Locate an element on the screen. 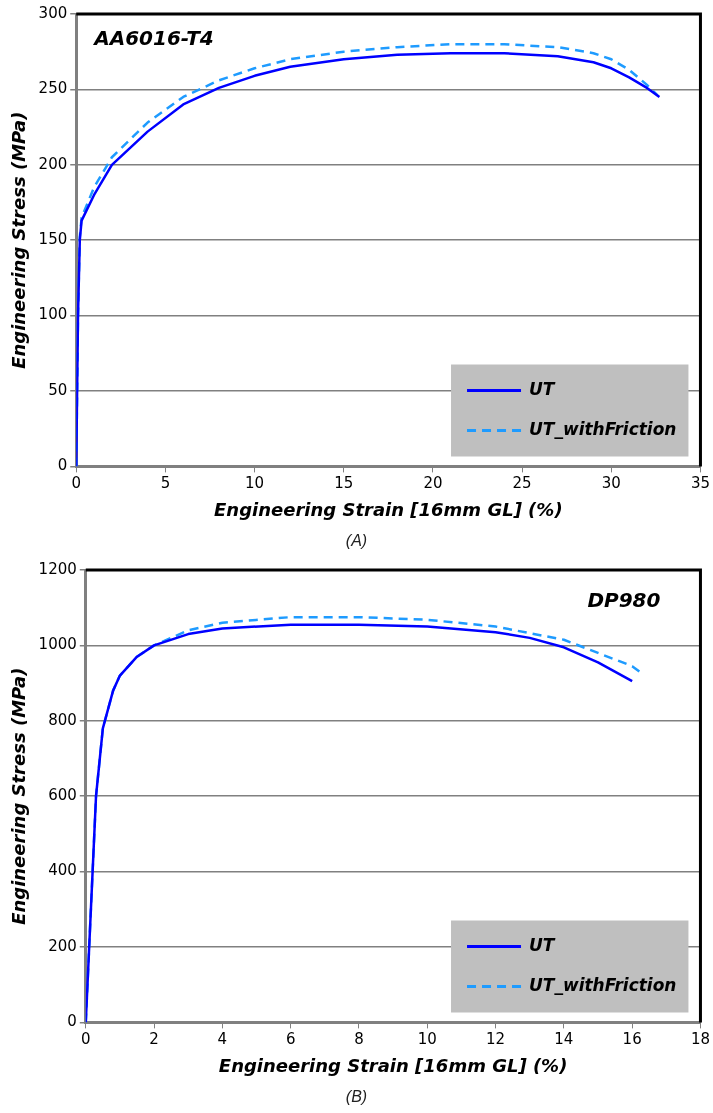 The width and height of the screenshot is (713, 1113). y-tick-label: 250 is located at coordinates (53, 88).